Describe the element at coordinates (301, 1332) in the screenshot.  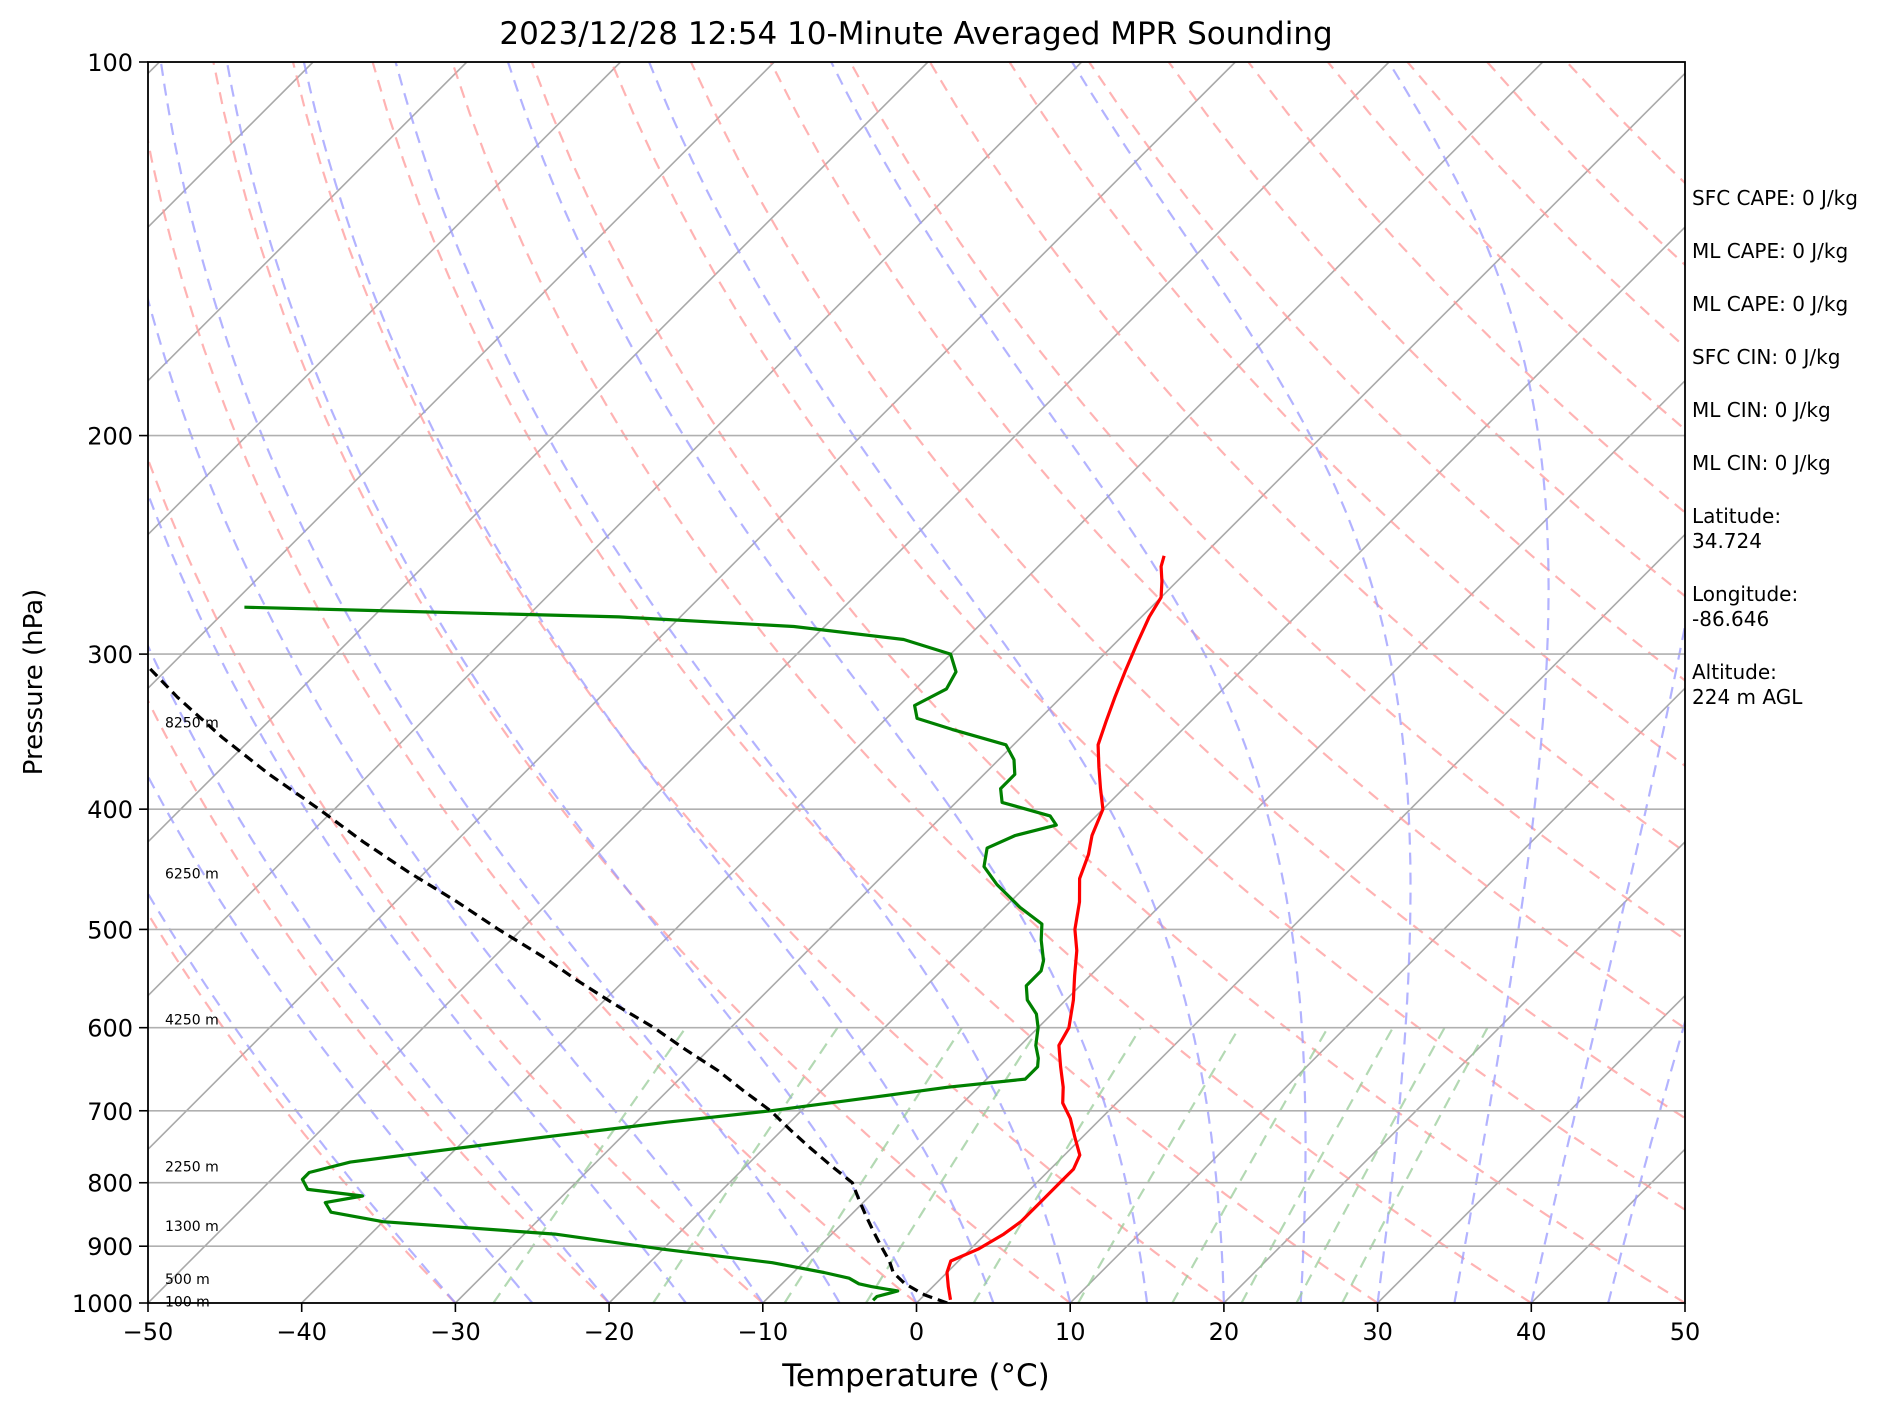
I see `x-tick-label: −40` at that location.